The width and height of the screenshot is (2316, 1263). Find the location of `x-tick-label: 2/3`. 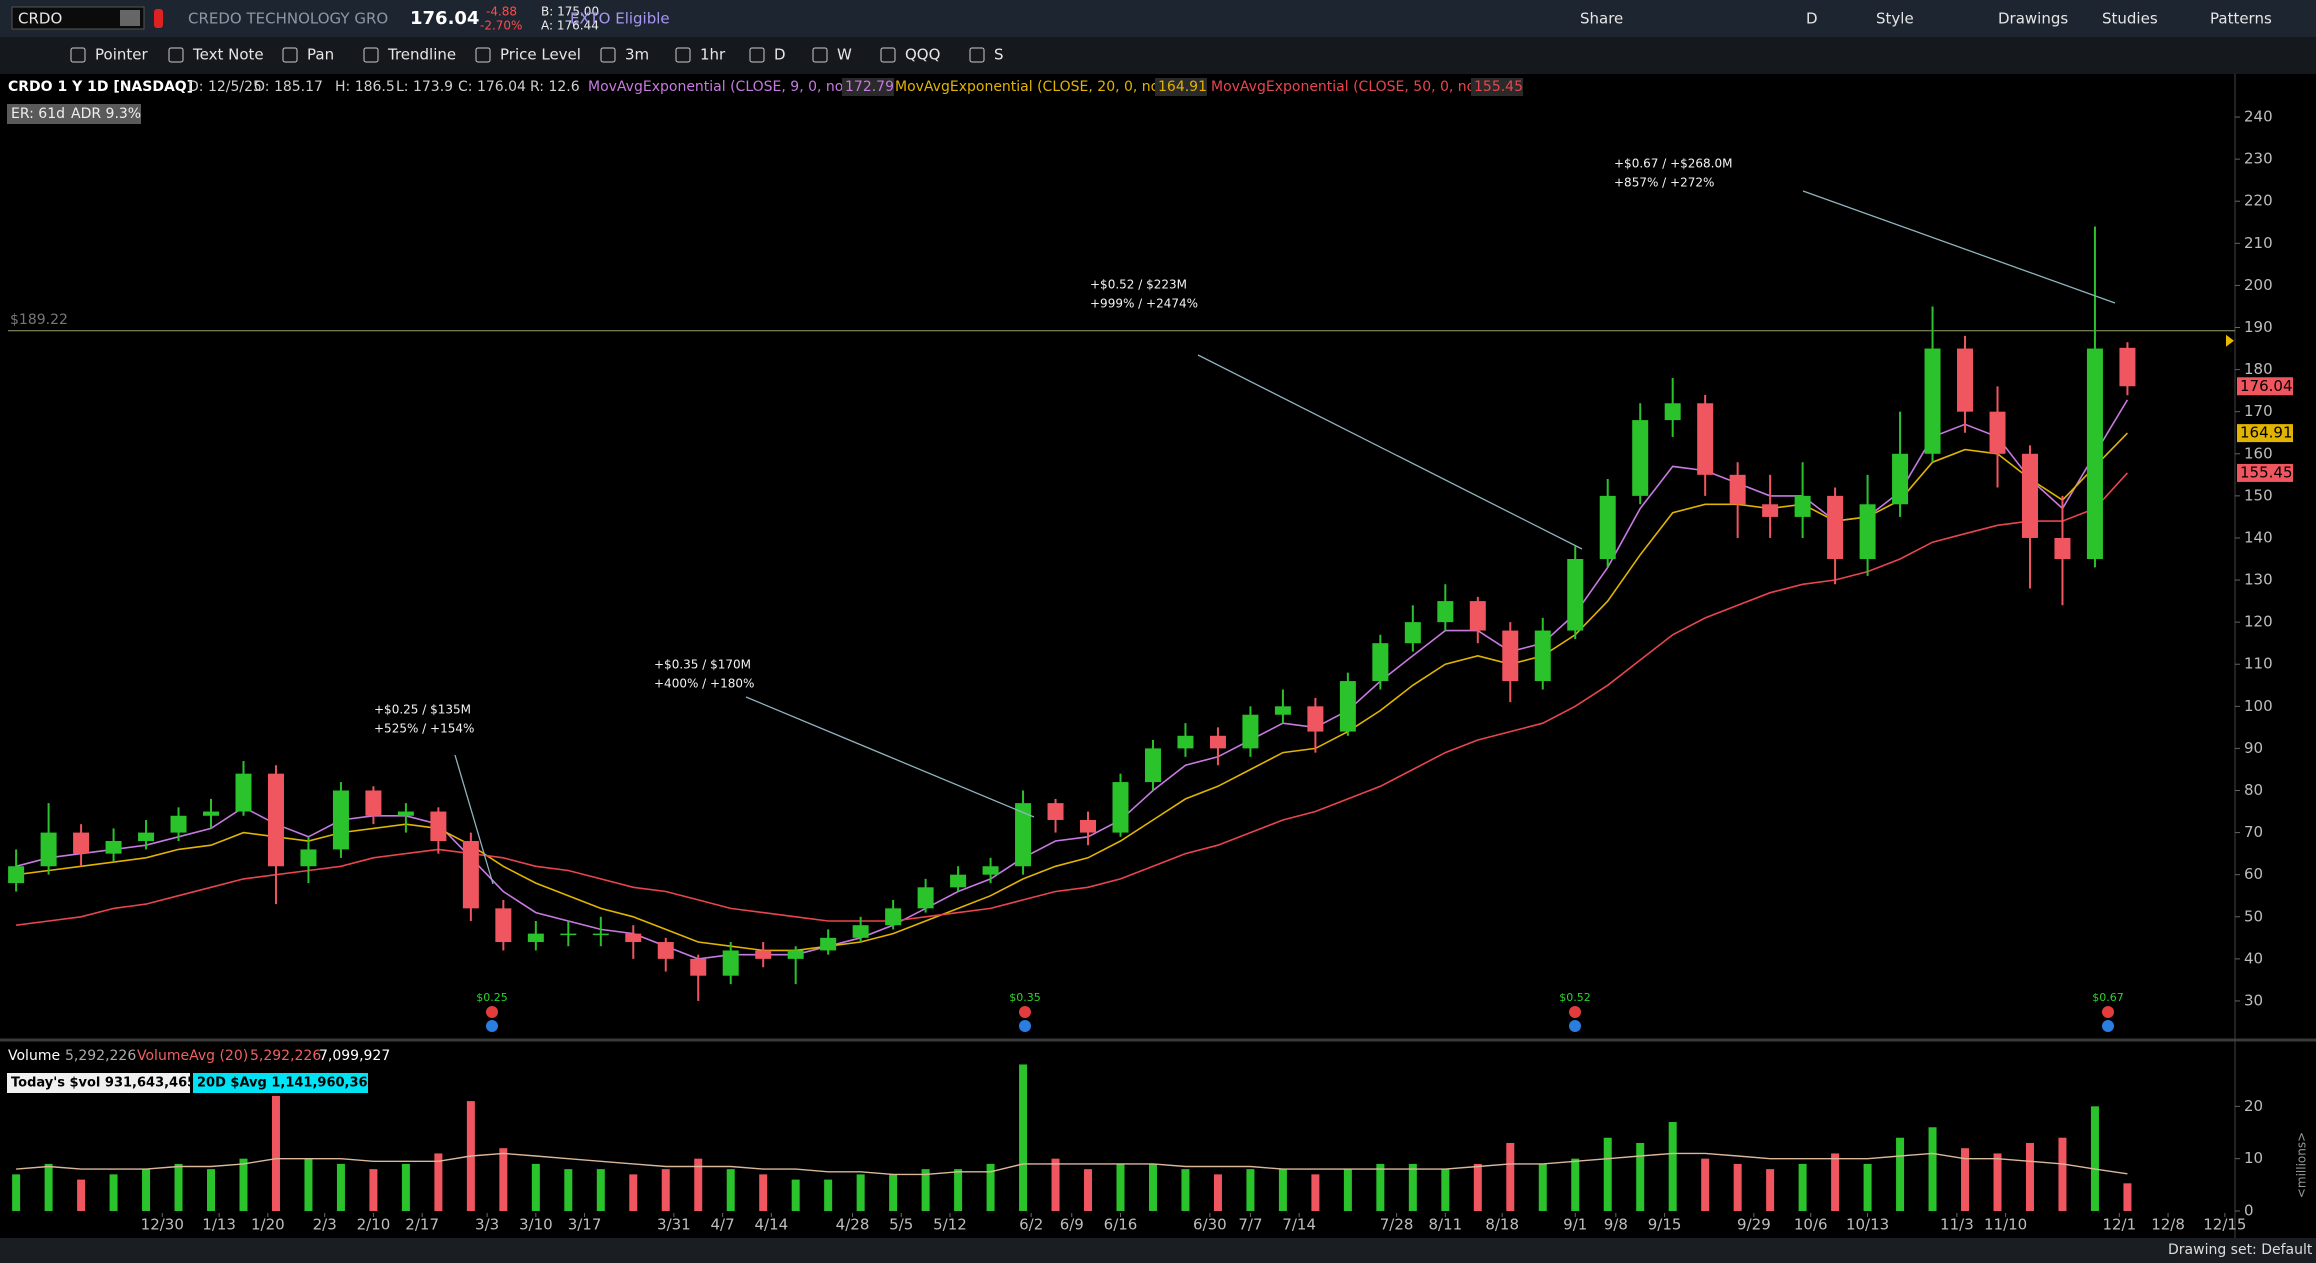

x-tick-label: 2/3 is located at coordinates (325, 1225).